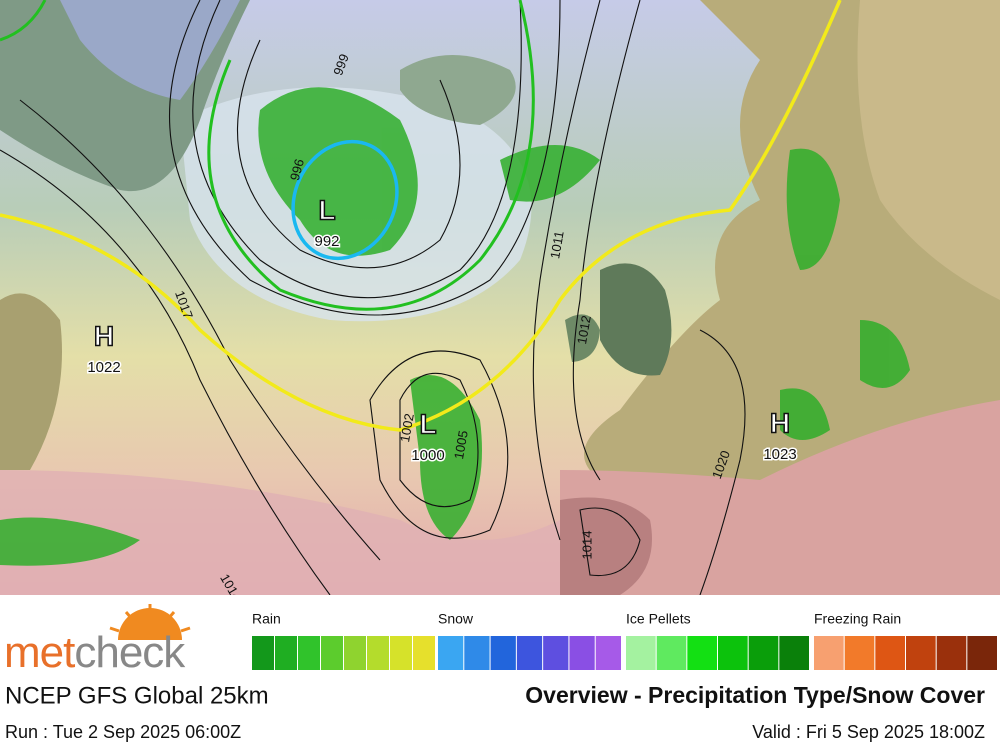 This screenshot has width=1000, height=749. Describe the element at coordinates (39, 652) in the screenshot. I see `brand-part: met` at that location.